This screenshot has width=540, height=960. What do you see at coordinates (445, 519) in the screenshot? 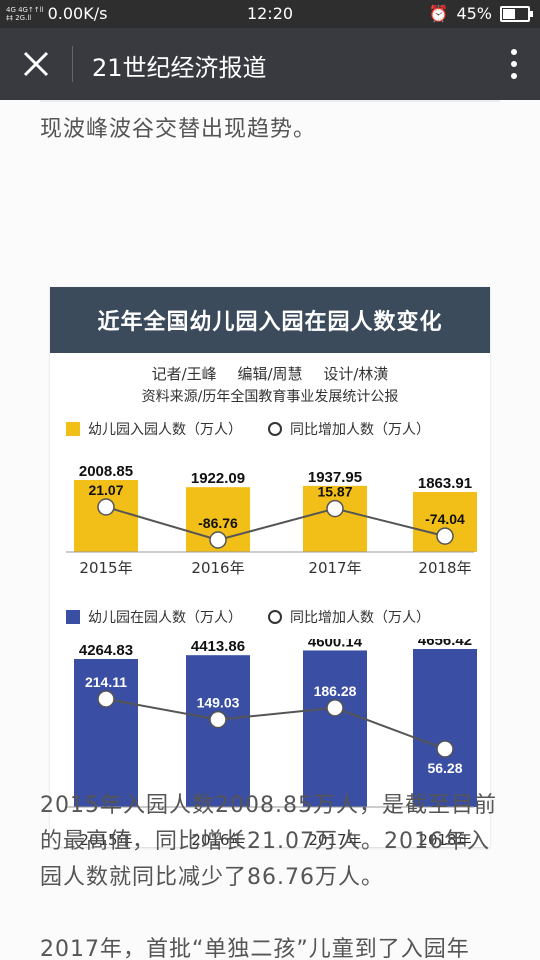
I see `yoy-value-label: -74.04` at bounding box center [445, 519].